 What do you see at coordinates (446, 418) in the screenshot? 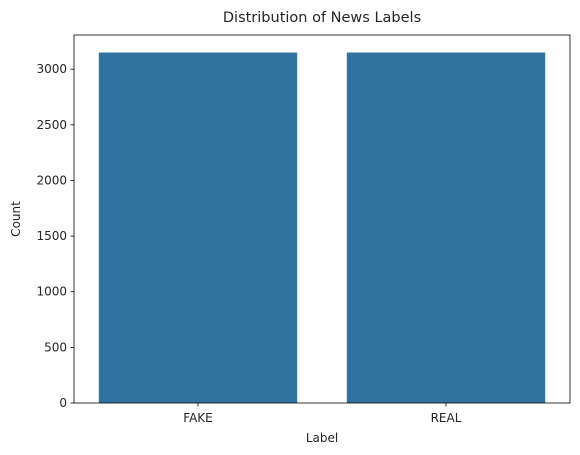
I see `x-tick-label: REAL` at bounding box center [446, 418].